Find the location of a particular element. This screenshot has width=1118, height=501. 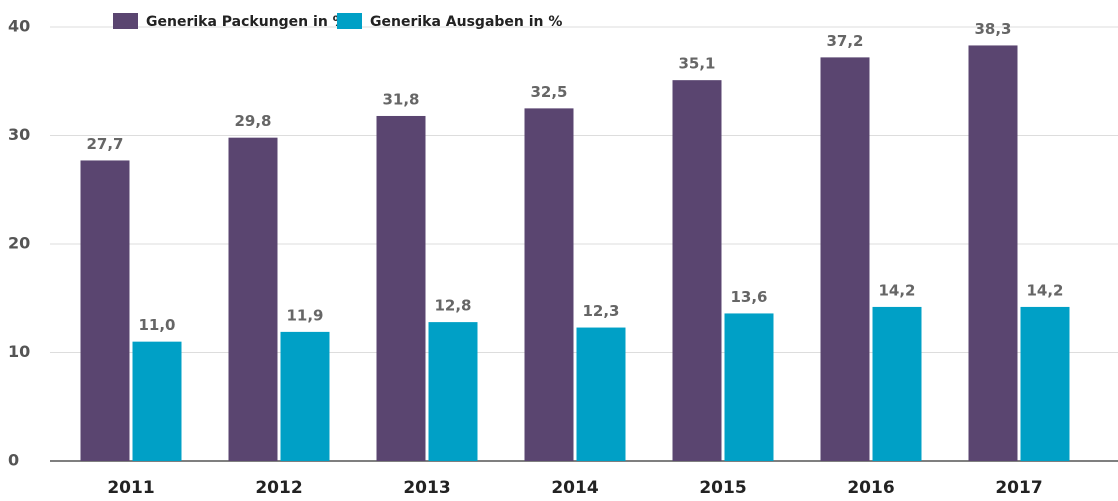

value-label: 11,9 is located at coordinates (304, 315).